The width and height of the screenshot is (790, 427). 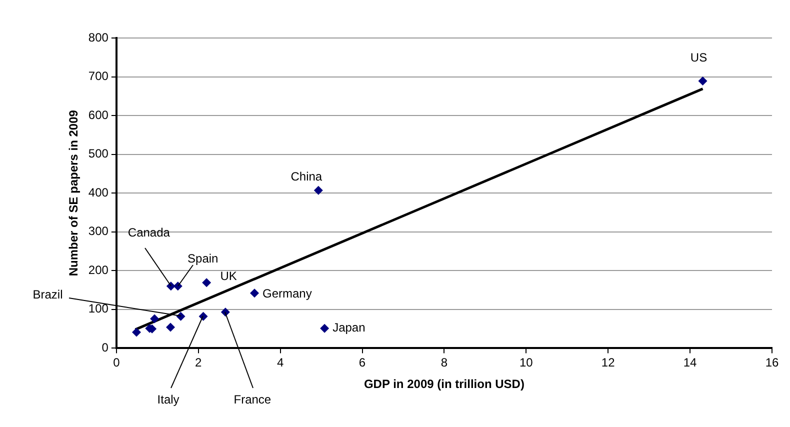 I want to click on x-tick-label: 8, so click(x=444, y=363).